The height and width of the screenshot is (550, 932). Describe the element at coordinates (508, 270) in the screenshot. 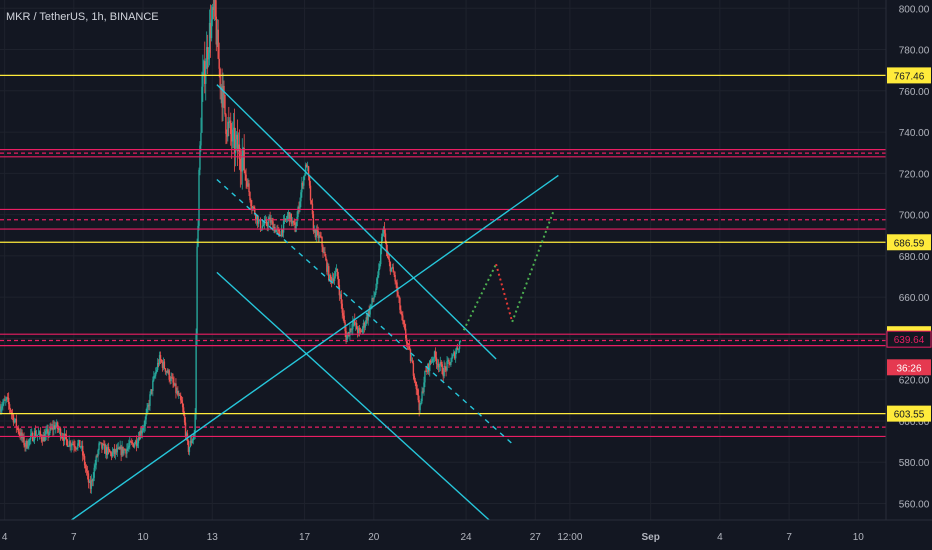

I see `projections` at that location.